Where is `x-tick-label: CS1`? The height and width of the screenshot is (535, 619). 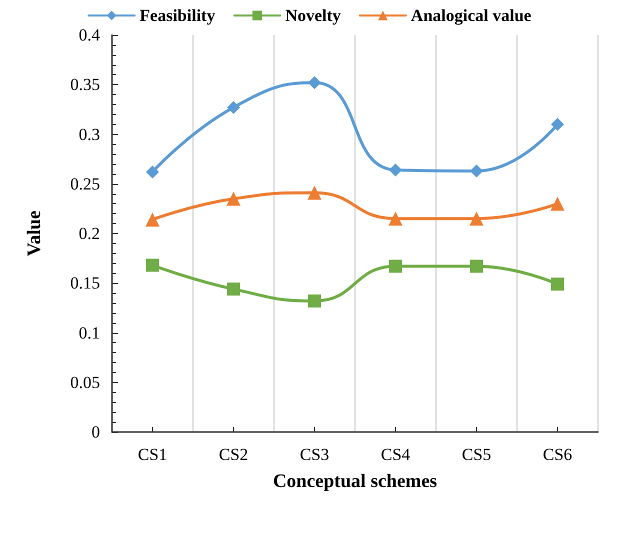 x-tick-label: CS1 is located at coordinates (153, 454).